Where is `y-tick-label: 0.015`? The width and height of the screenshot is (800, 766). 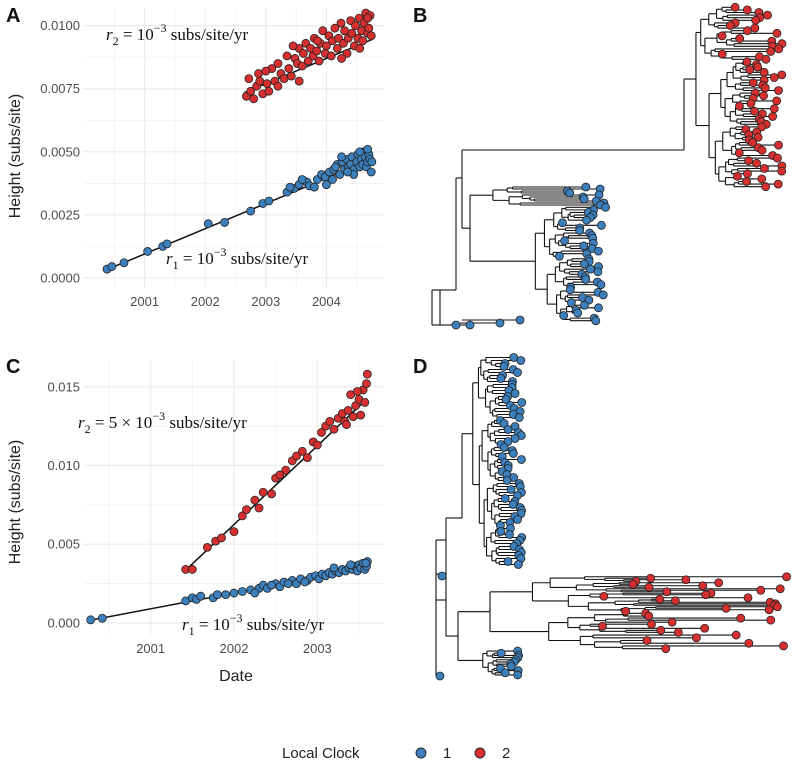
y-tick-label: 0.015 is located at coordinates (63, 386).